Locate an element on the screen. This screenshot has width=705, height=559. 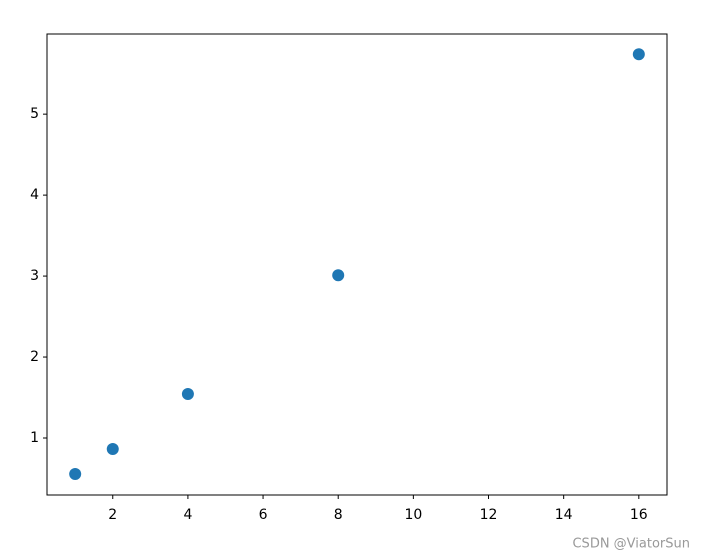
x-tick-label: 8 is located at coordinates (338, 515).